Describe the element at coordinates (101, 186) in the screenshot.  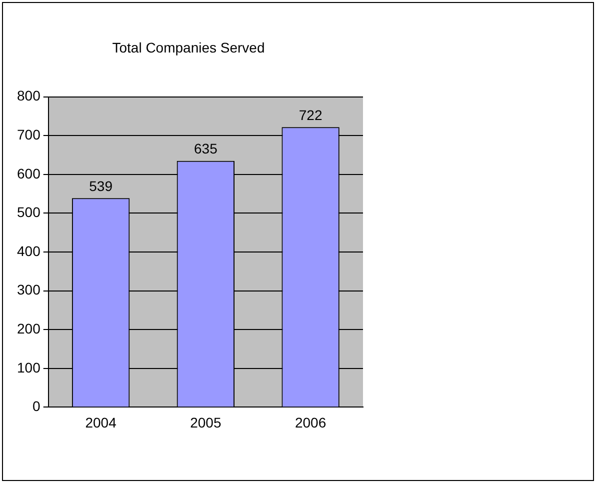
I see `data-label: 539` at that location.